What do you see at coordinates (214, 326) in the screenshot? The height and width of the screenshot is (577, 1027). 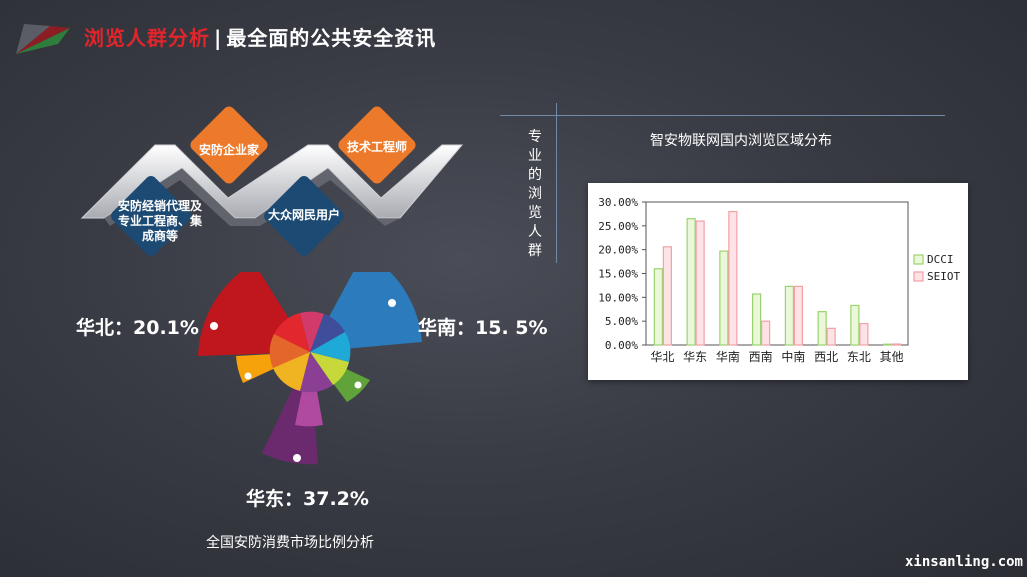 I see `marker-north` at bounding box center [214, 326].